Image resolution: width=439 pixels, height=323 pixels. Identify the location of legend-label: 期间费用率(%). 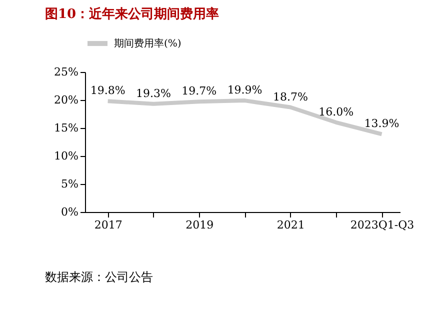
(148, 44).